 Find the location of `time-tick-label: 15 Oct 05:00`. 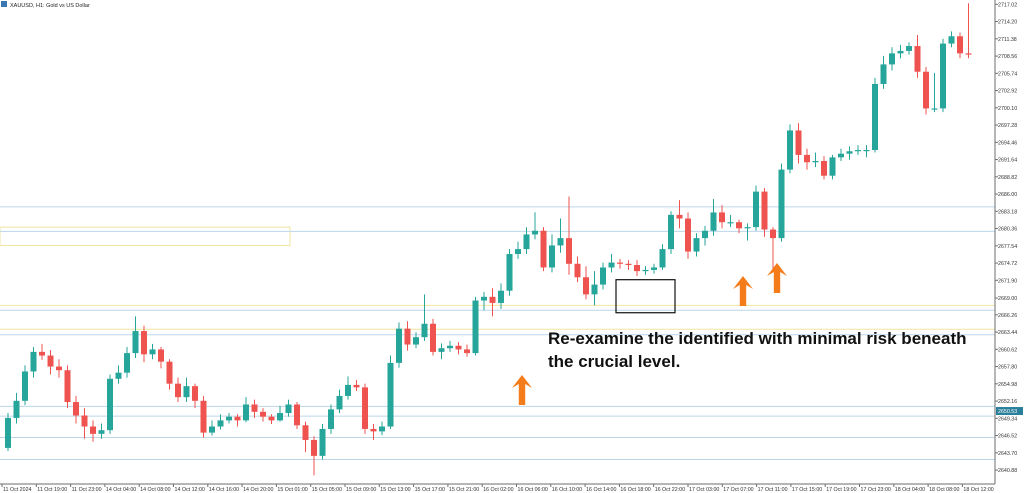

time-tick-label: 15 Oct 05:00 is located at coordinates (327, 490).